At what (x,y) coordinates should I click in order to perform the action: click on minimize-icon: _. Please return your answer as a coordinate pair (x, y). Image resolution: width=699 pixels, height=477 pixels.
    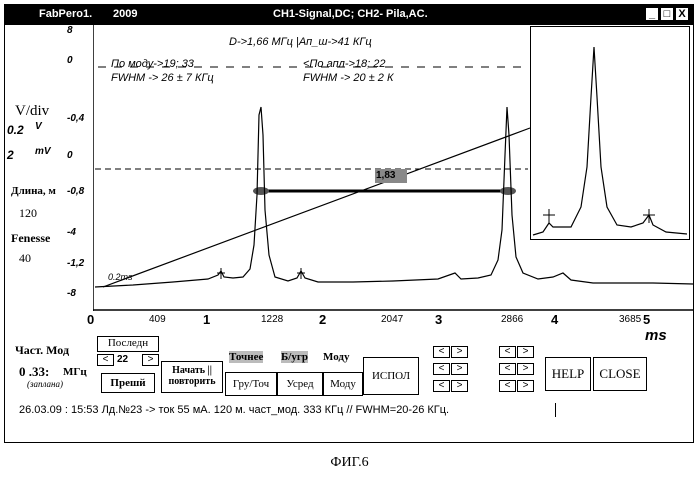
    Looking at the image, I should click on (652, 14).